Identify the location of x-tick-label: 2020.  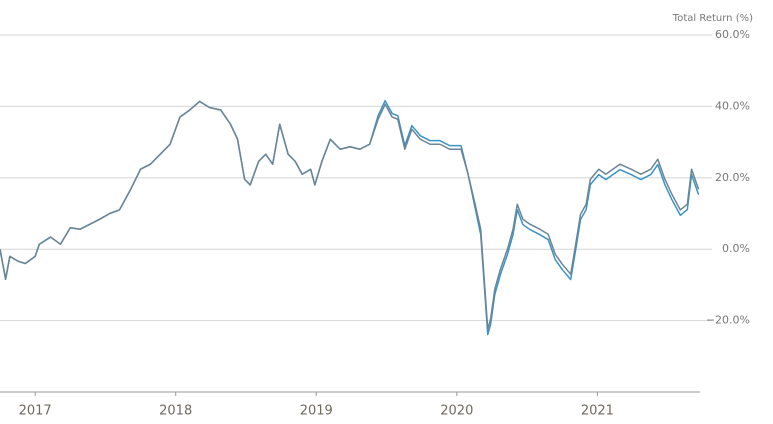
(456, 411).